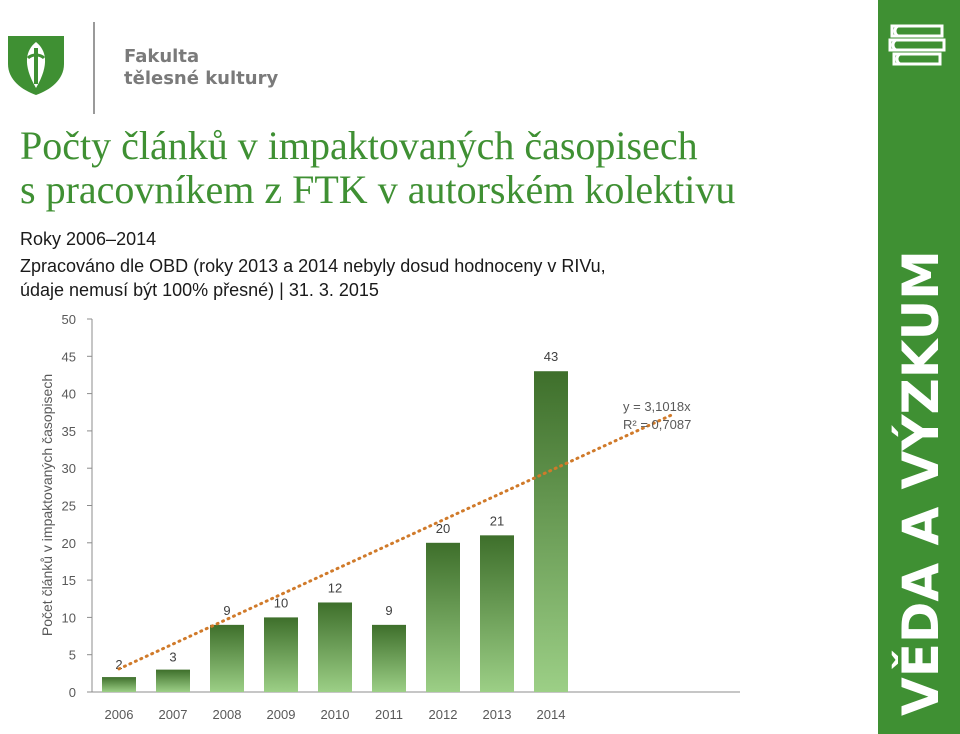 This screenshot has height=734, width=960. I want to click on y-tick-label: 45, so click(69, 356).